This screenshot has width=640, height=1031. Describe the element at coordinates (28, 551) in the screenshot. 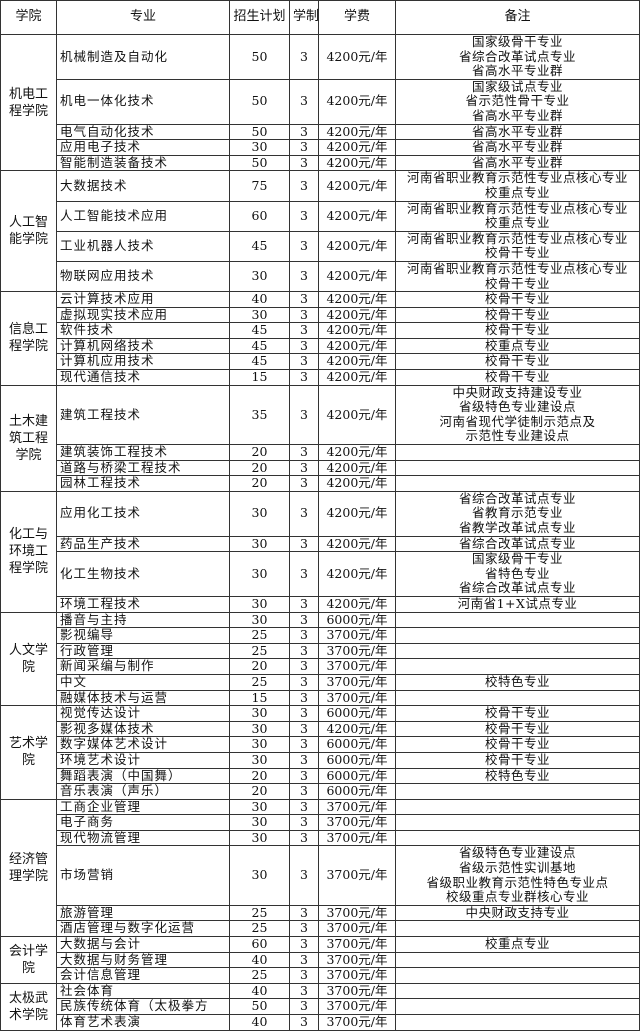

I see `college-cell: 化工与环境工程学院` at that location.